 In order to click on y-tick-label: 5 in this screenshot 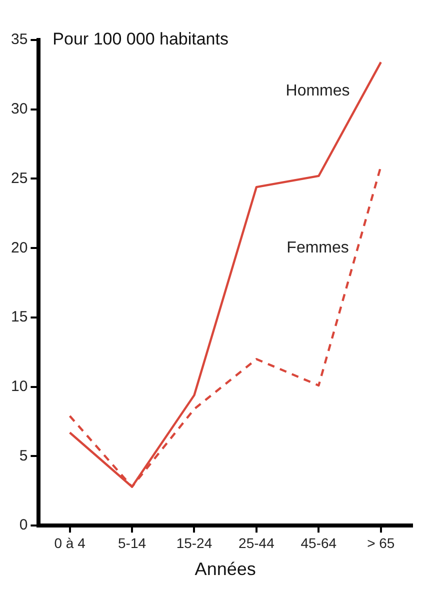, I will do `click(23, 455)`.